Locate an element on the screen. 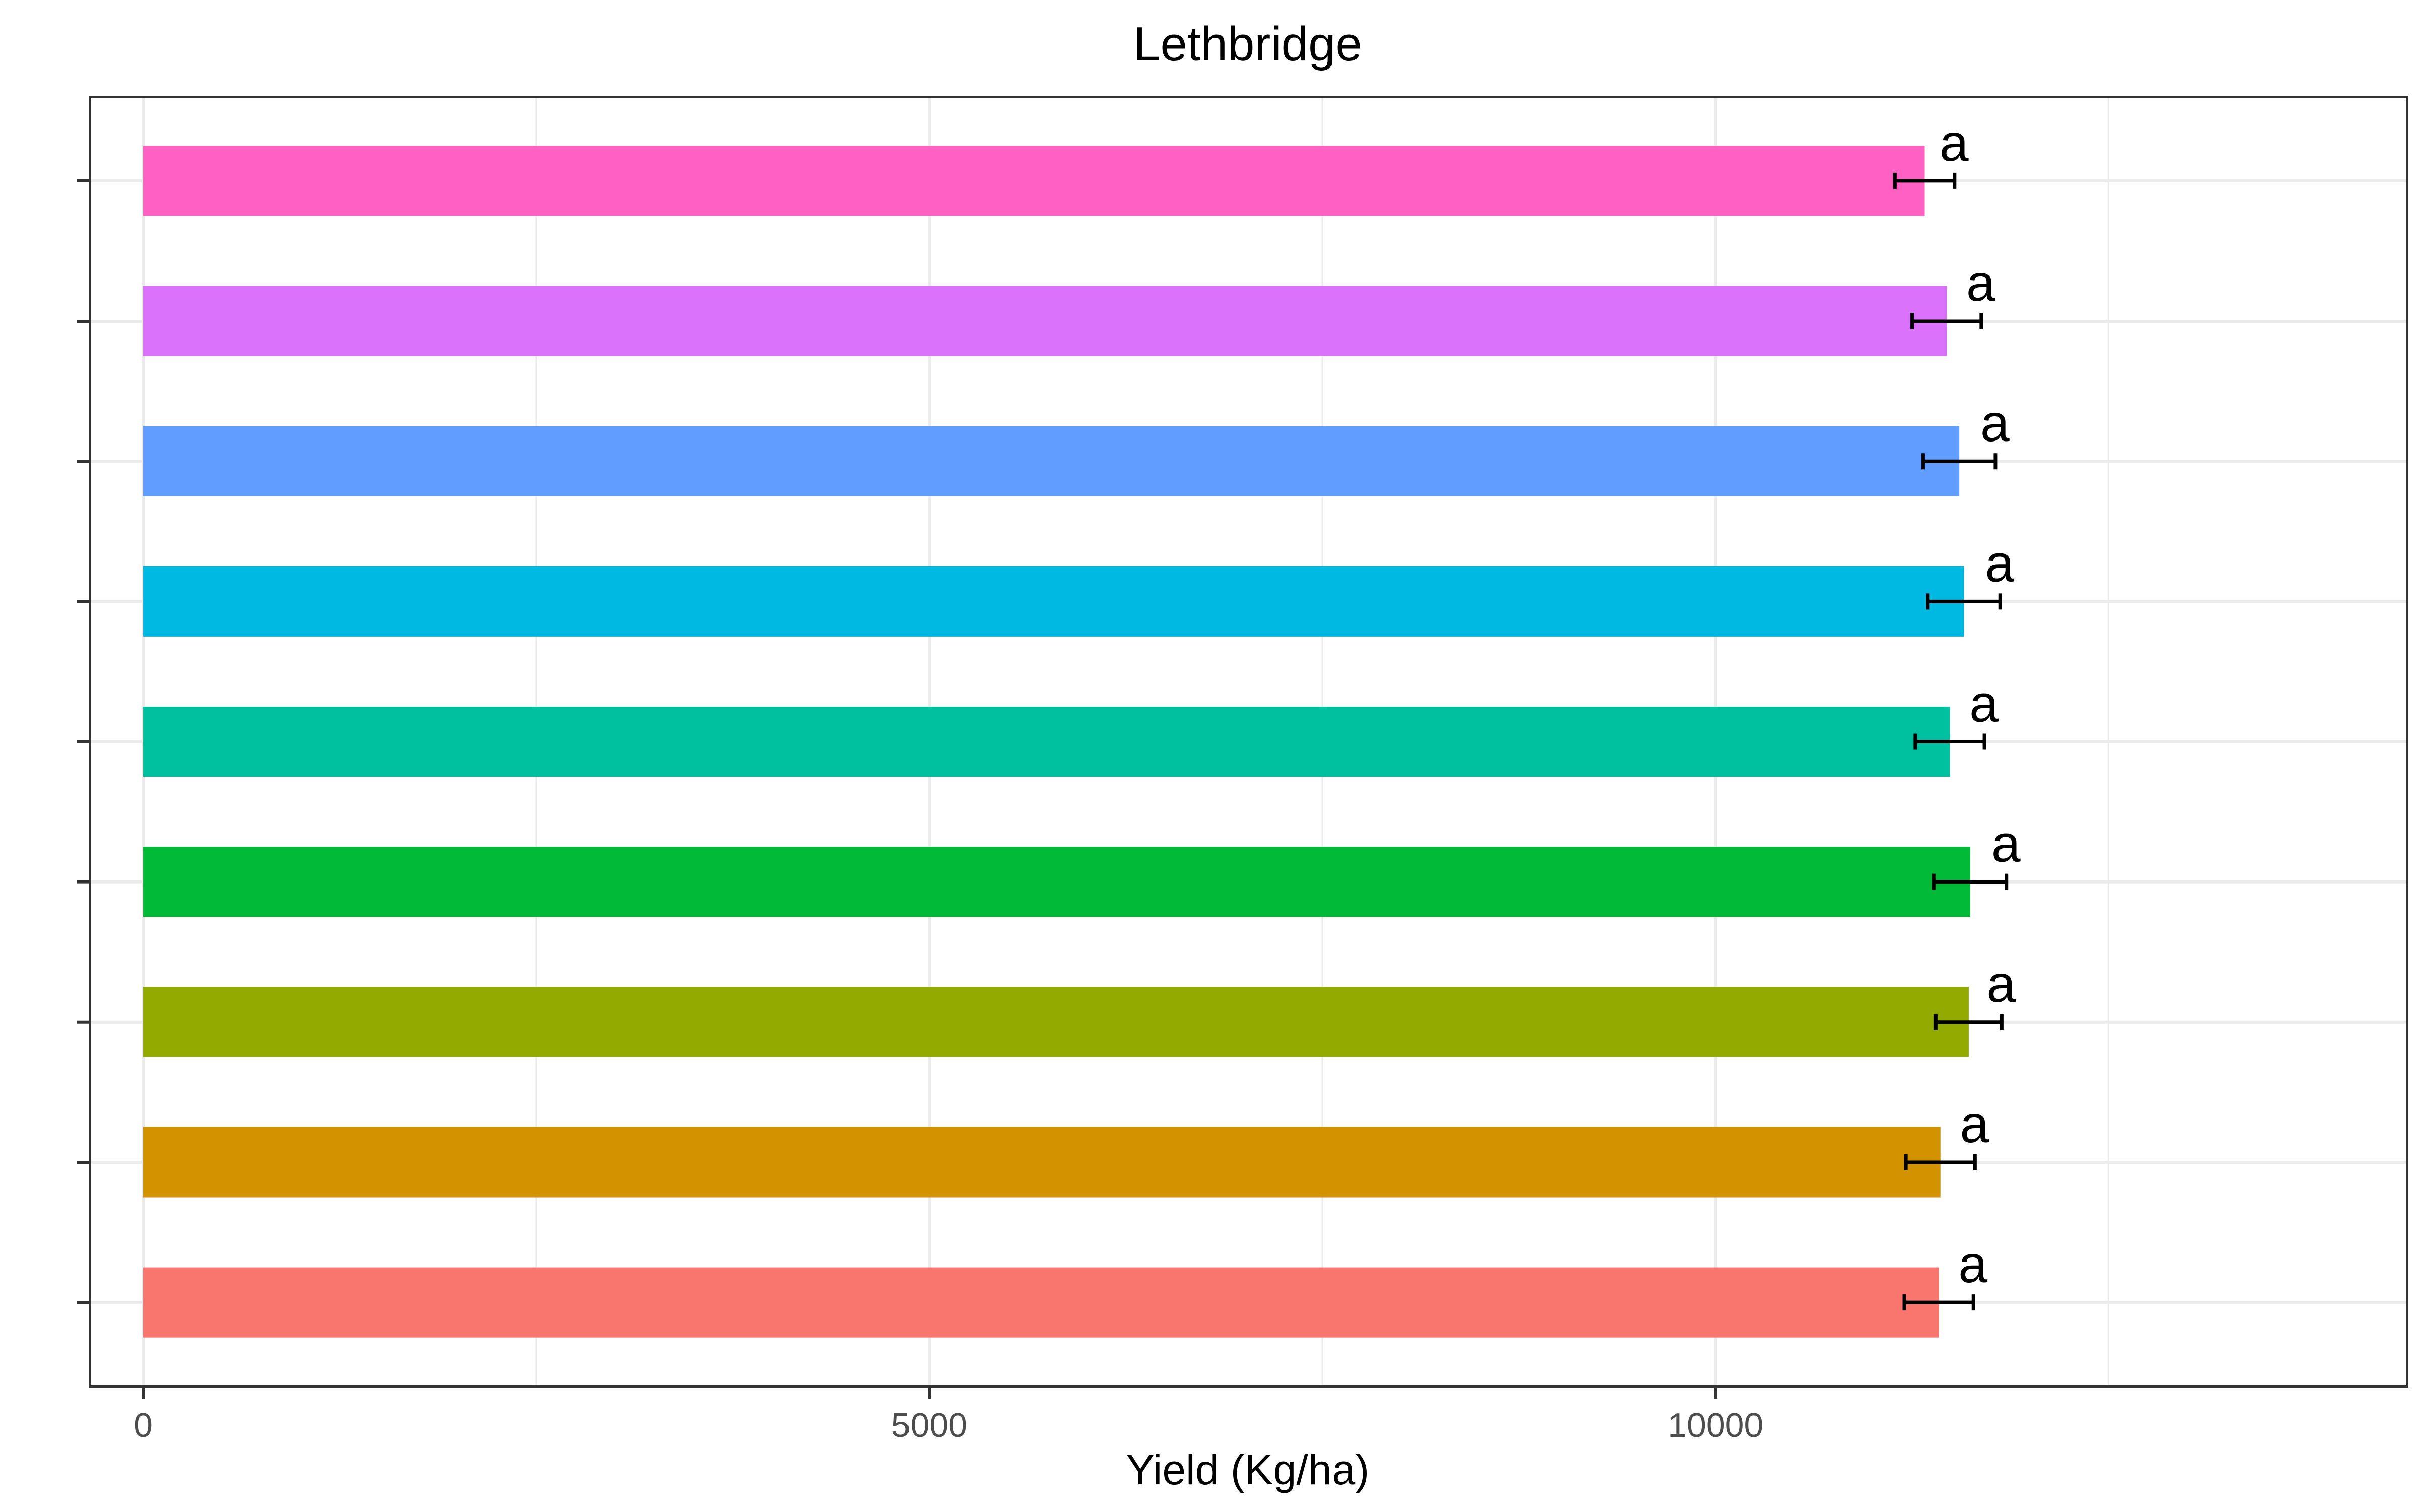 Image resolution: width=2420 pixels, height=1512 pixels. error-bars is located at coordinates (1951, 741).